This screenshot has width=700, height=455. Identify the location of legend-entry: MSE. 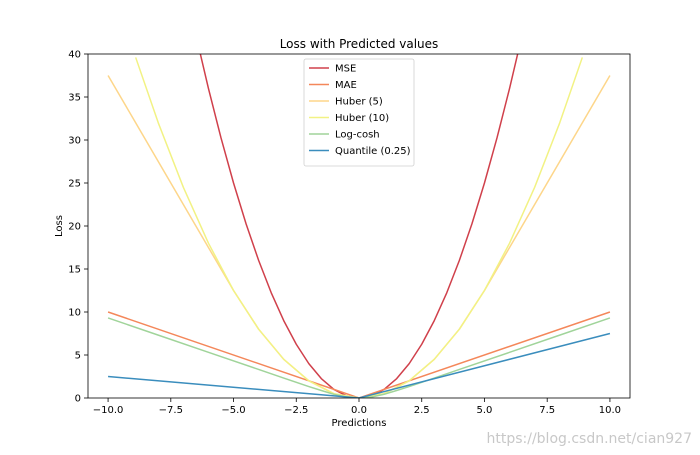
(345, 69).